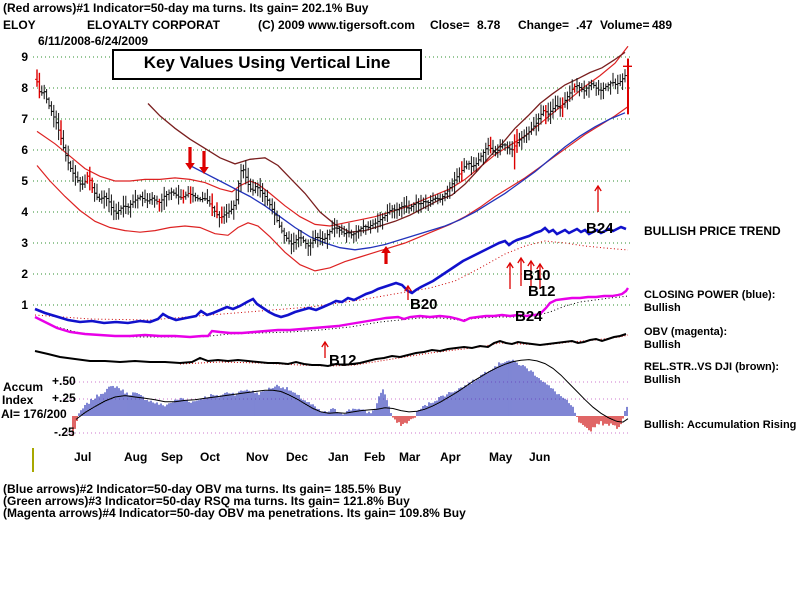 This screenshot has height=600, width=800. What do you see at coordinates (336, 25) in the screenshot?
I see `copyright-text: (C) 2009 www.tigersoft.com` at bounding box center [336, 25].